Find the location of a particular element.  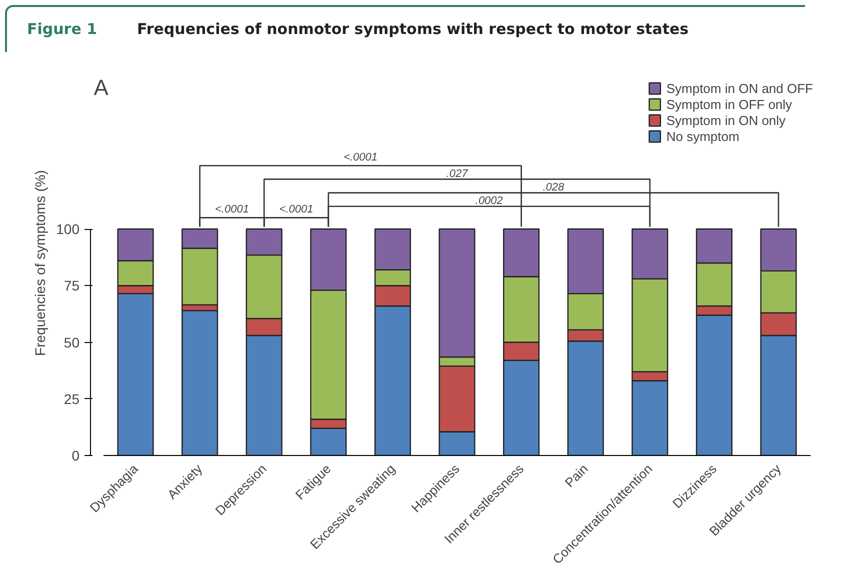

caption: Figure 1 is located at coordinates (62, 29).